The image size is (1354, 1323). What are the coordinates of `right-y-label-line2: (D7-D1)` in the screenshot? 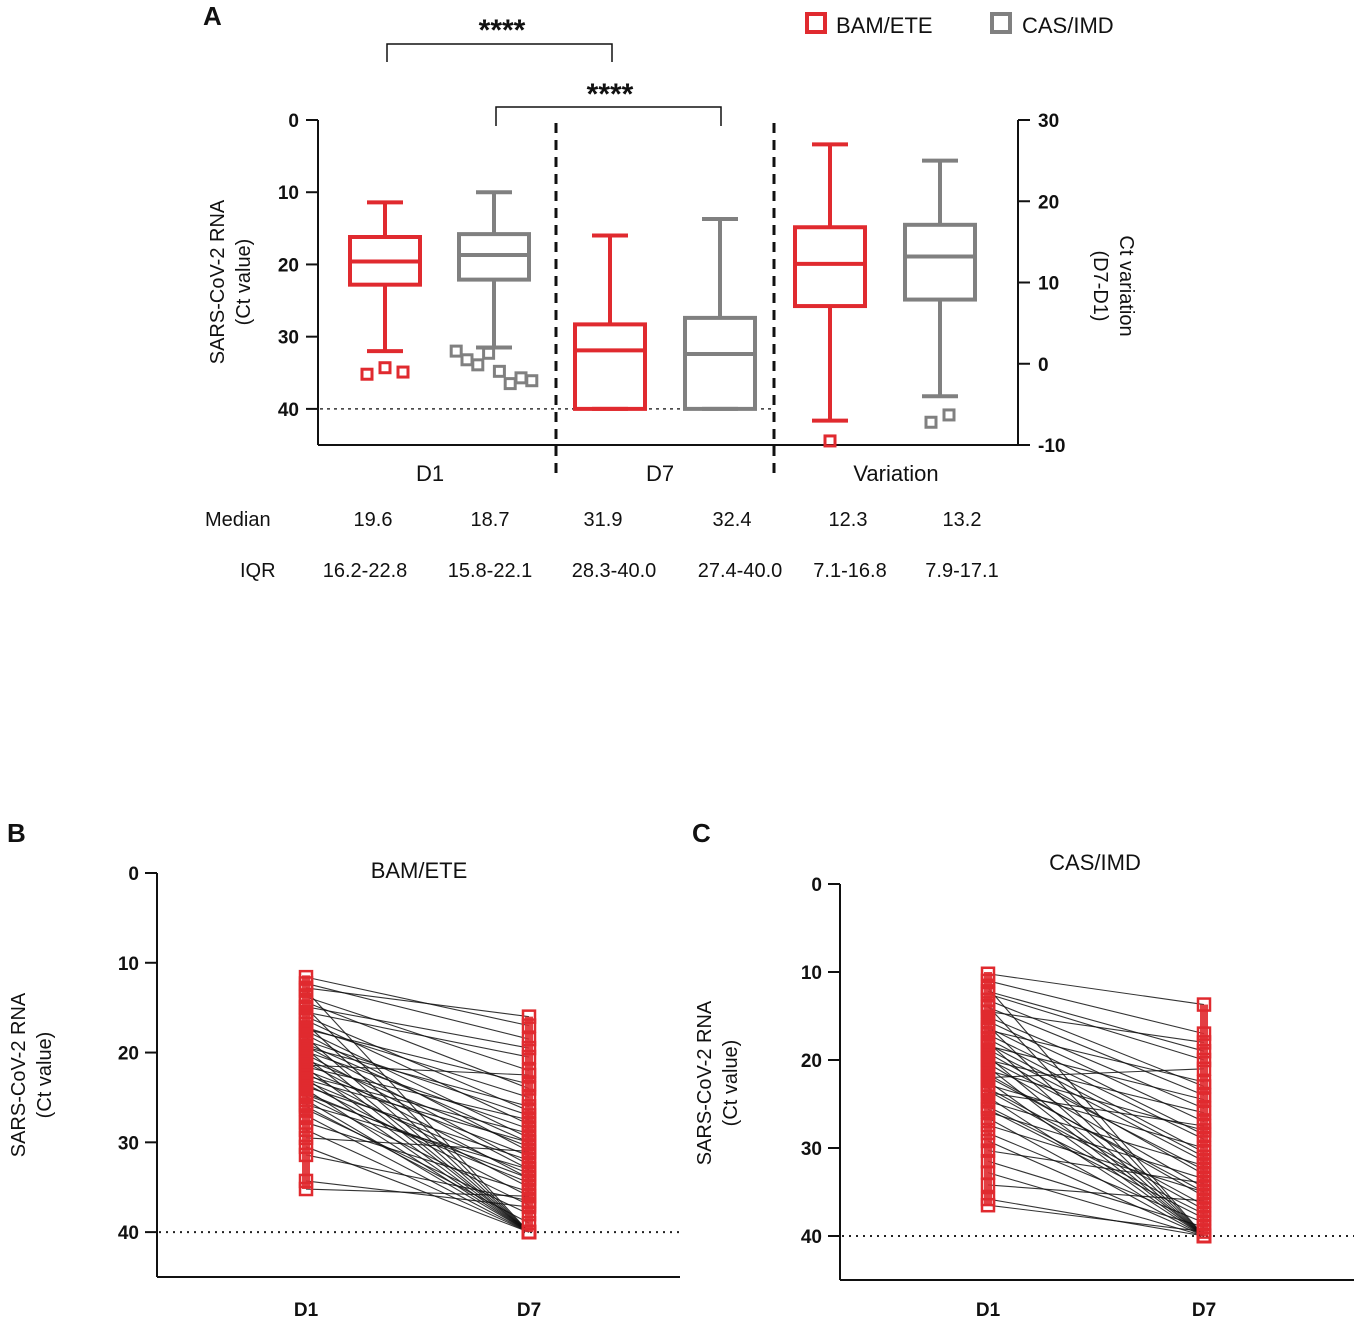 It's located at (1100, 285).